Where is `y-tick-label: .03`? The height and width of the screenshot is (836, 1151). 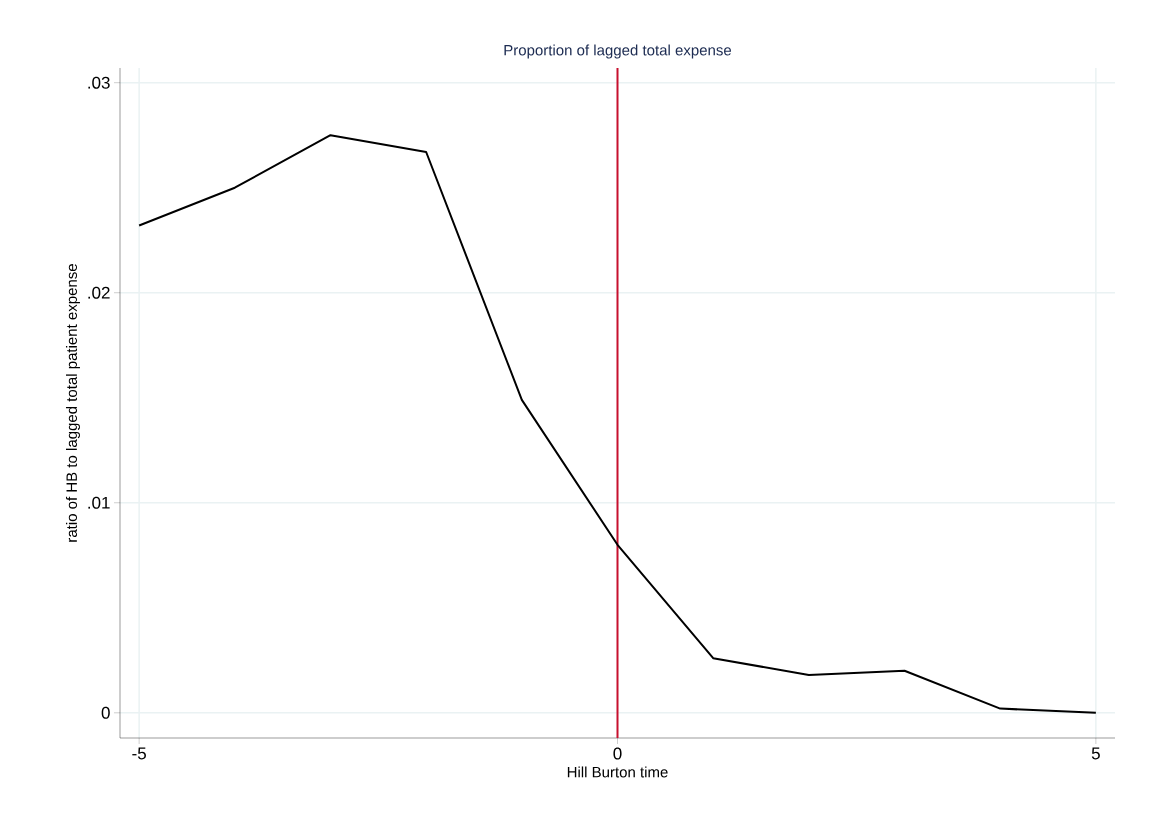 y-tick-label: .03 is located at coordinates (99, 82).